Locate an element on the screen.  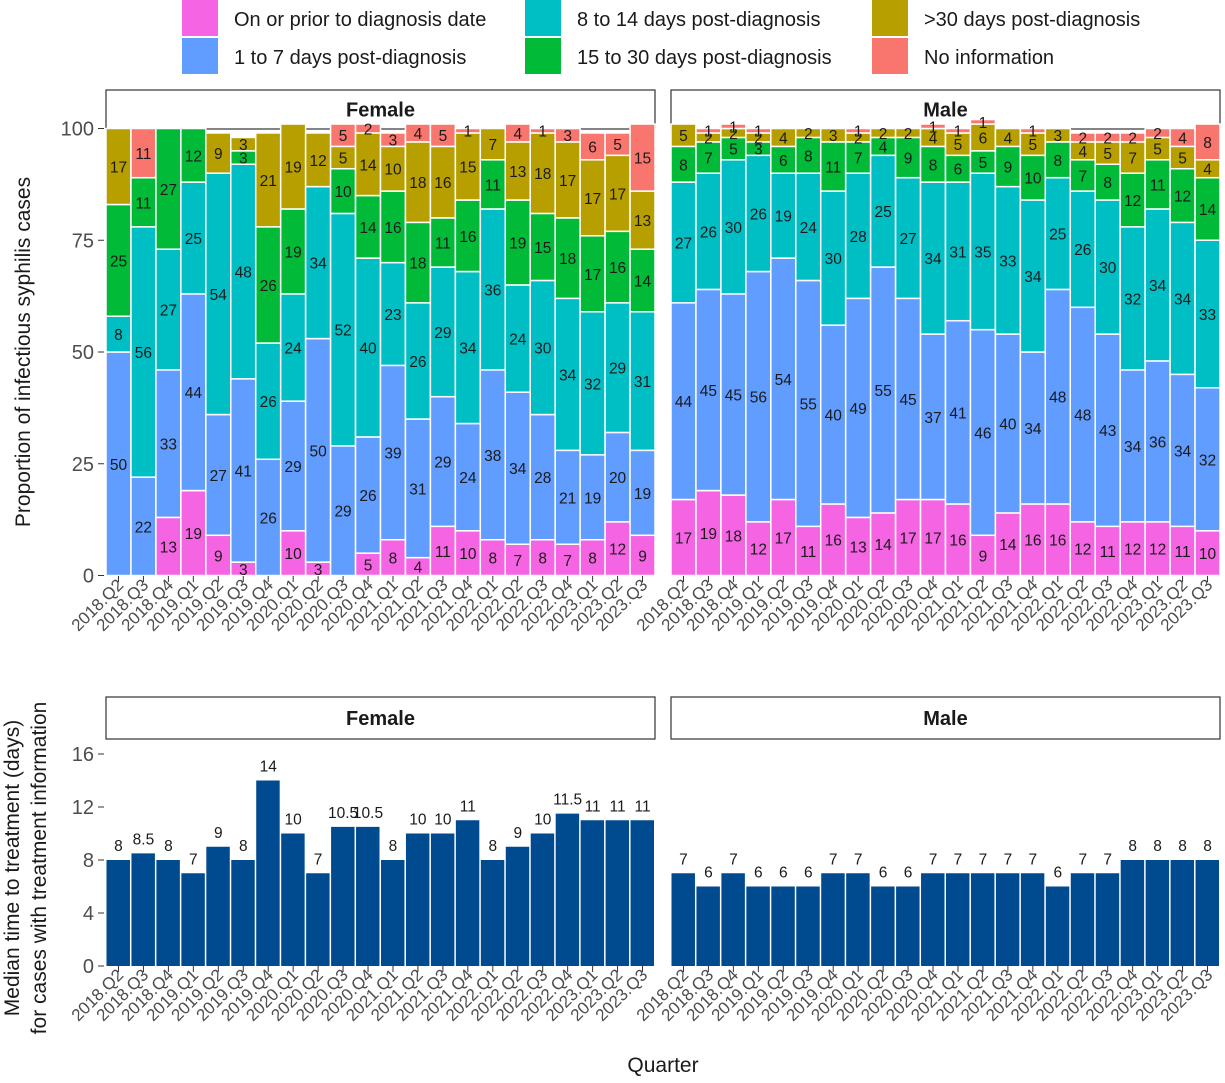
data-label: 31 is located at coordinates (642, 382).